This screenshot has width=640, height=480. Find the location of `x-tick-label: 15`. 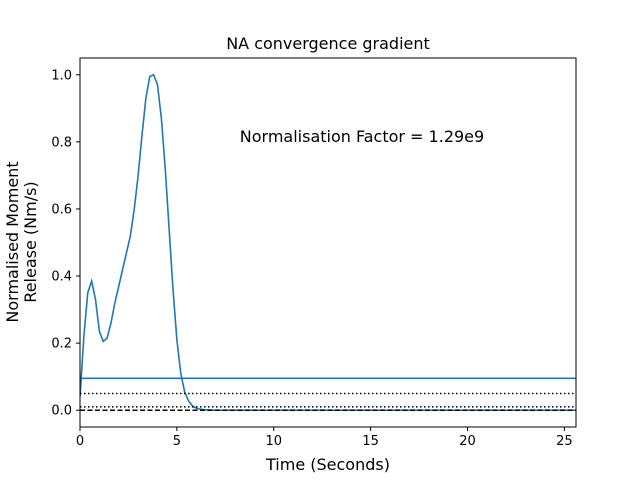

x-tick-label: 15 is located at coordinates (370, 441).